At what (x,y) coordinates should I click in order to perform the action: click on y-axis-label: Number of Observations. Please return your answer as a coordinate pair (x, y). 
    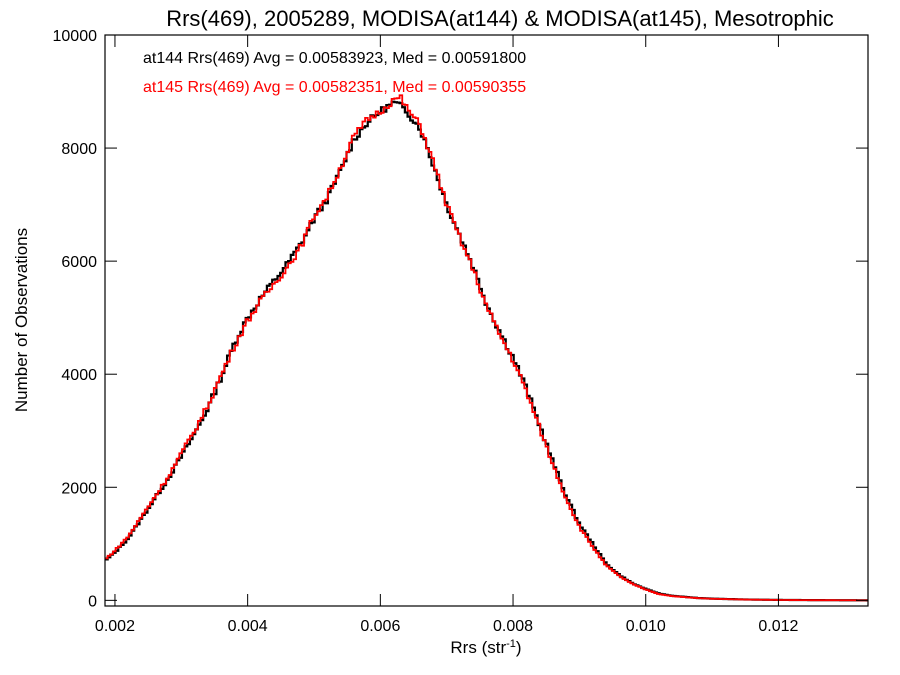
    Looking at the image, I should click on (21, 320).